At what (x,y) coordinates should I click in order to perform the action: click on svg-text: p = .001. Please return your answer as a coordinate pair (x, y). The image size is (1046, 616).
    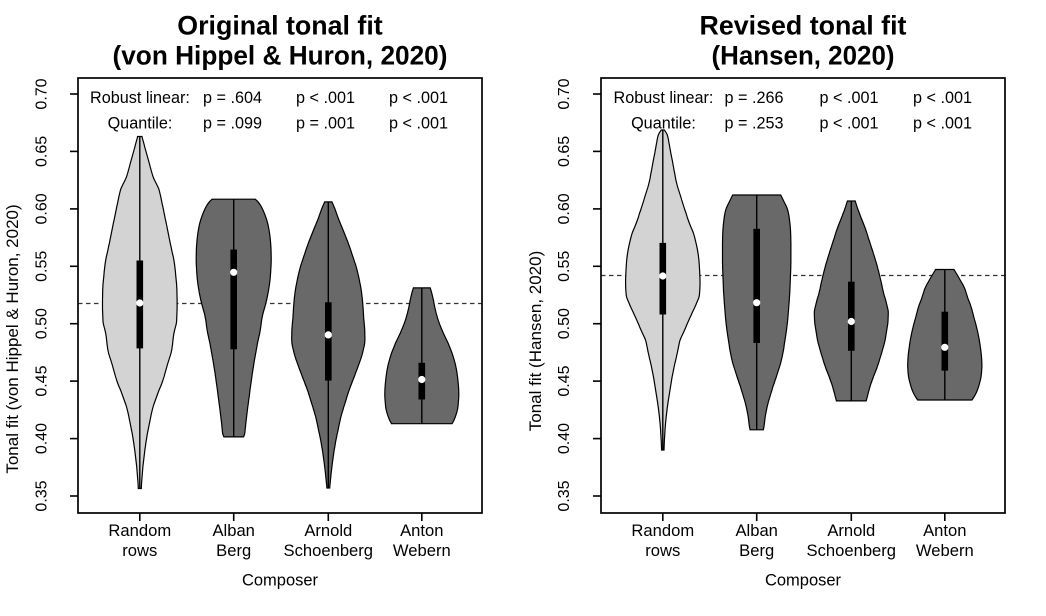
    Looking at the image, I should click on (325, 124).